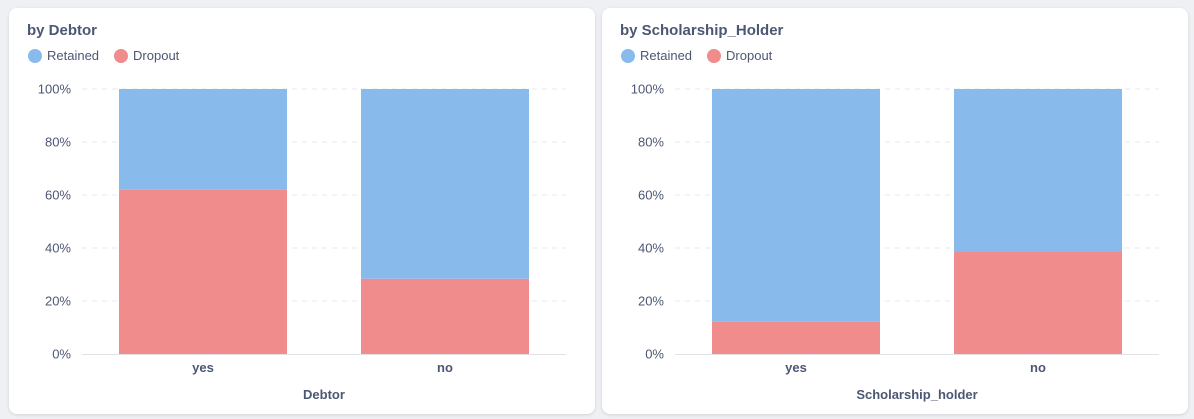 Image resolution: width=1194 pixels, height=419 pixels. What do you see at coordinates (324, 394) in the screenshot?
I see `x-axis-title: Debtor` at bounding box center [324, 394].